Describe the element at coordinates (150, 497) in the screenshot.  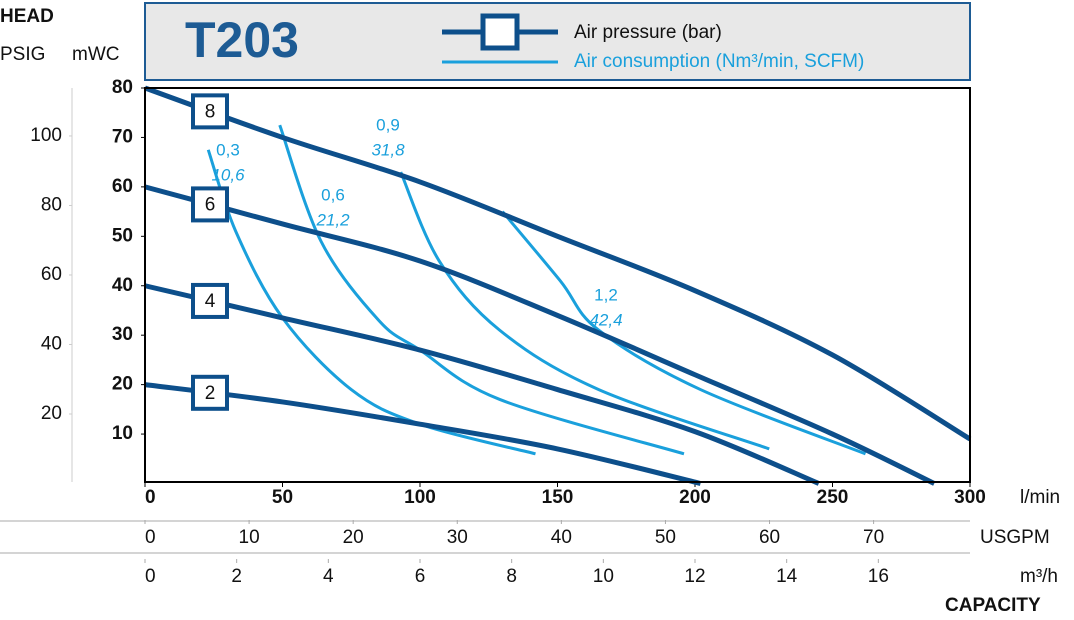
I see `x-tick-label: 0` at that location.